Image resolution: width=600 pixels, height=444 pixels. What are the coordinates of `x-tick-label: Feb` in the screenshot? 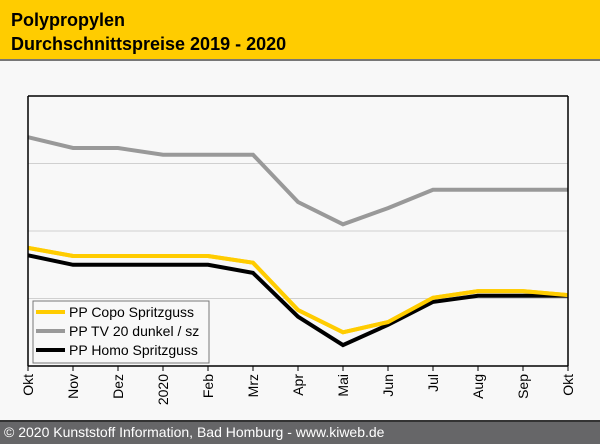 It's located at (208, 386).